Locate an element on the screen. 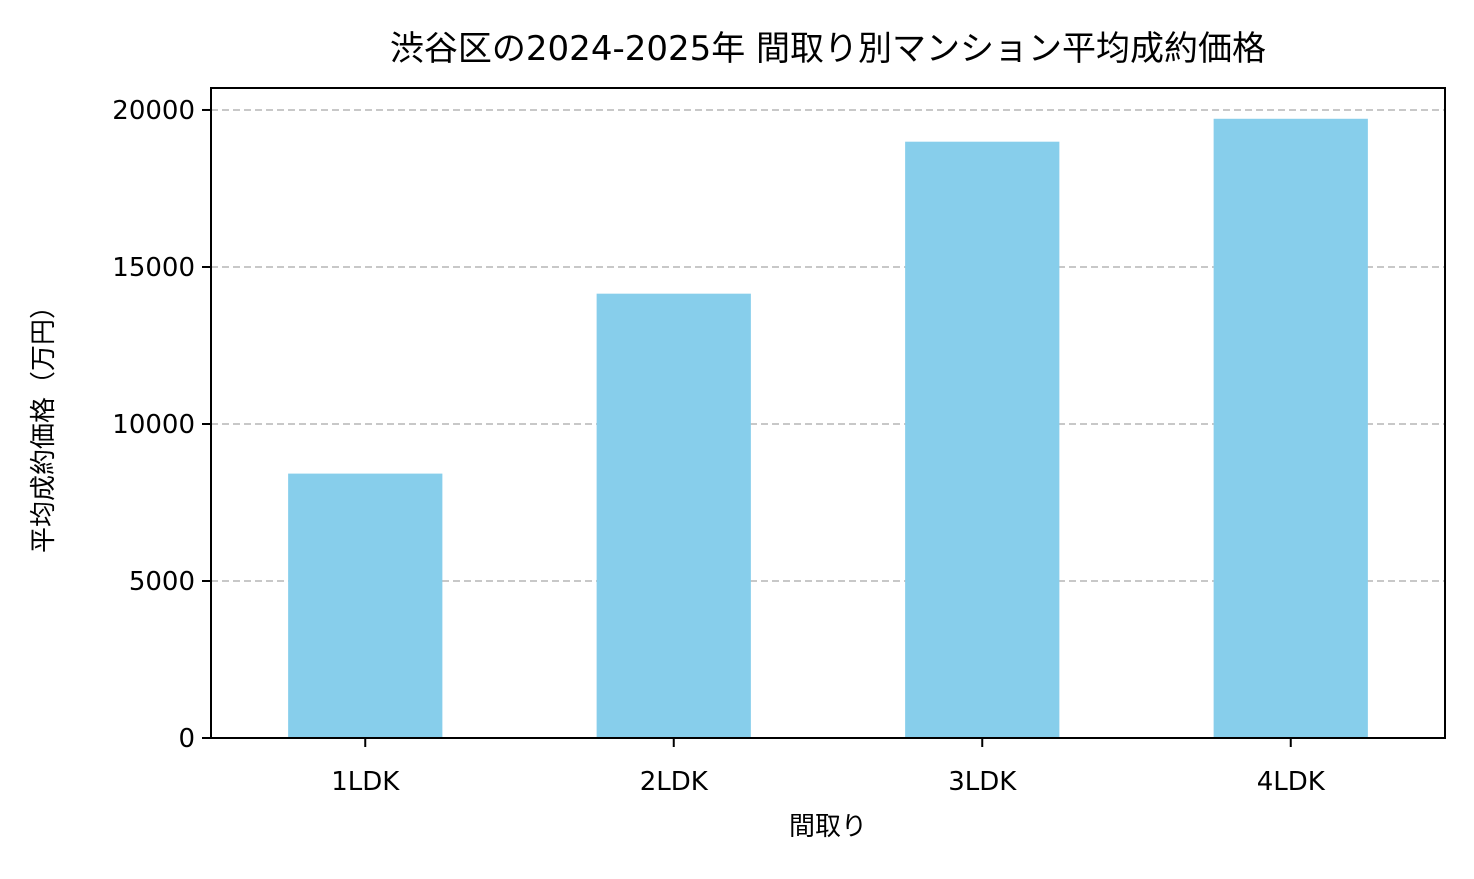  y-axis: 0 5000 10000 15000 20000 is located at coordinates (161, 425).